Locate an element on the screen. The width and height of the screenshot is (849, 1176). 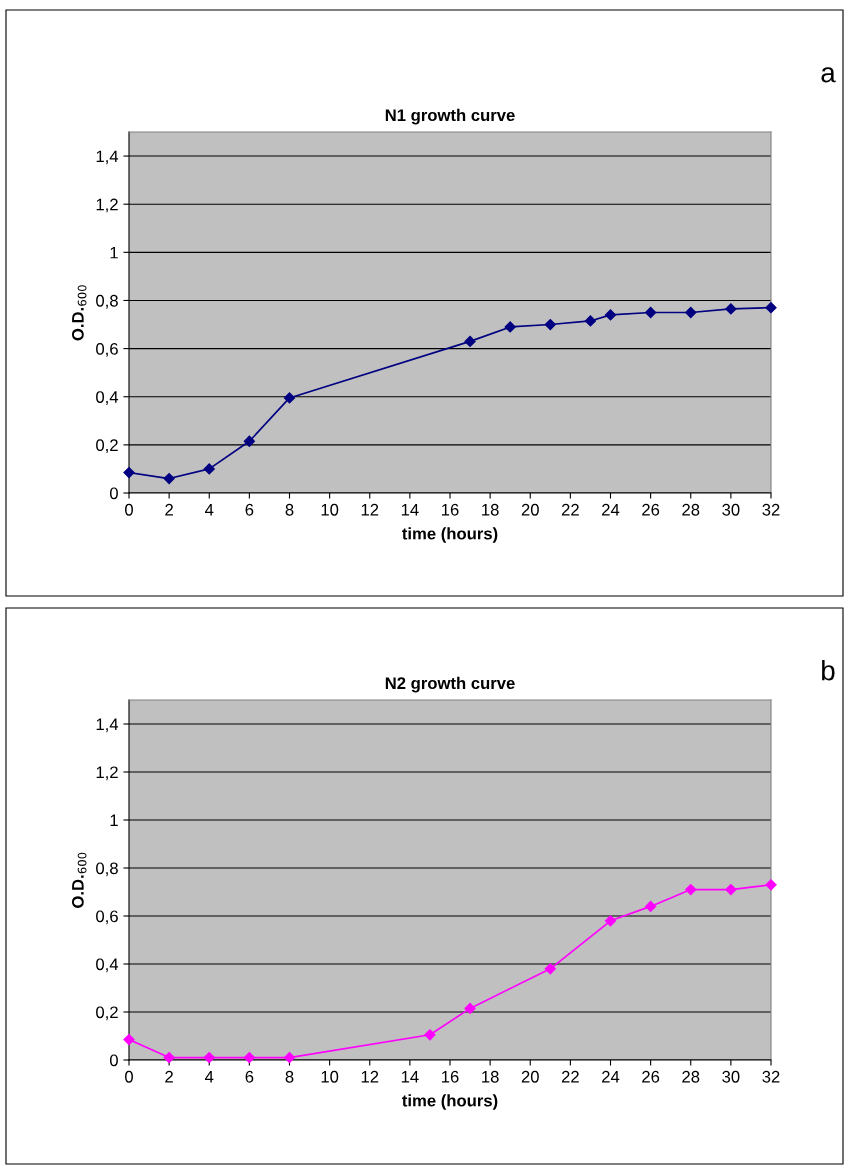
chart-title: N1 growth curve is located at coordinates (450, 116).